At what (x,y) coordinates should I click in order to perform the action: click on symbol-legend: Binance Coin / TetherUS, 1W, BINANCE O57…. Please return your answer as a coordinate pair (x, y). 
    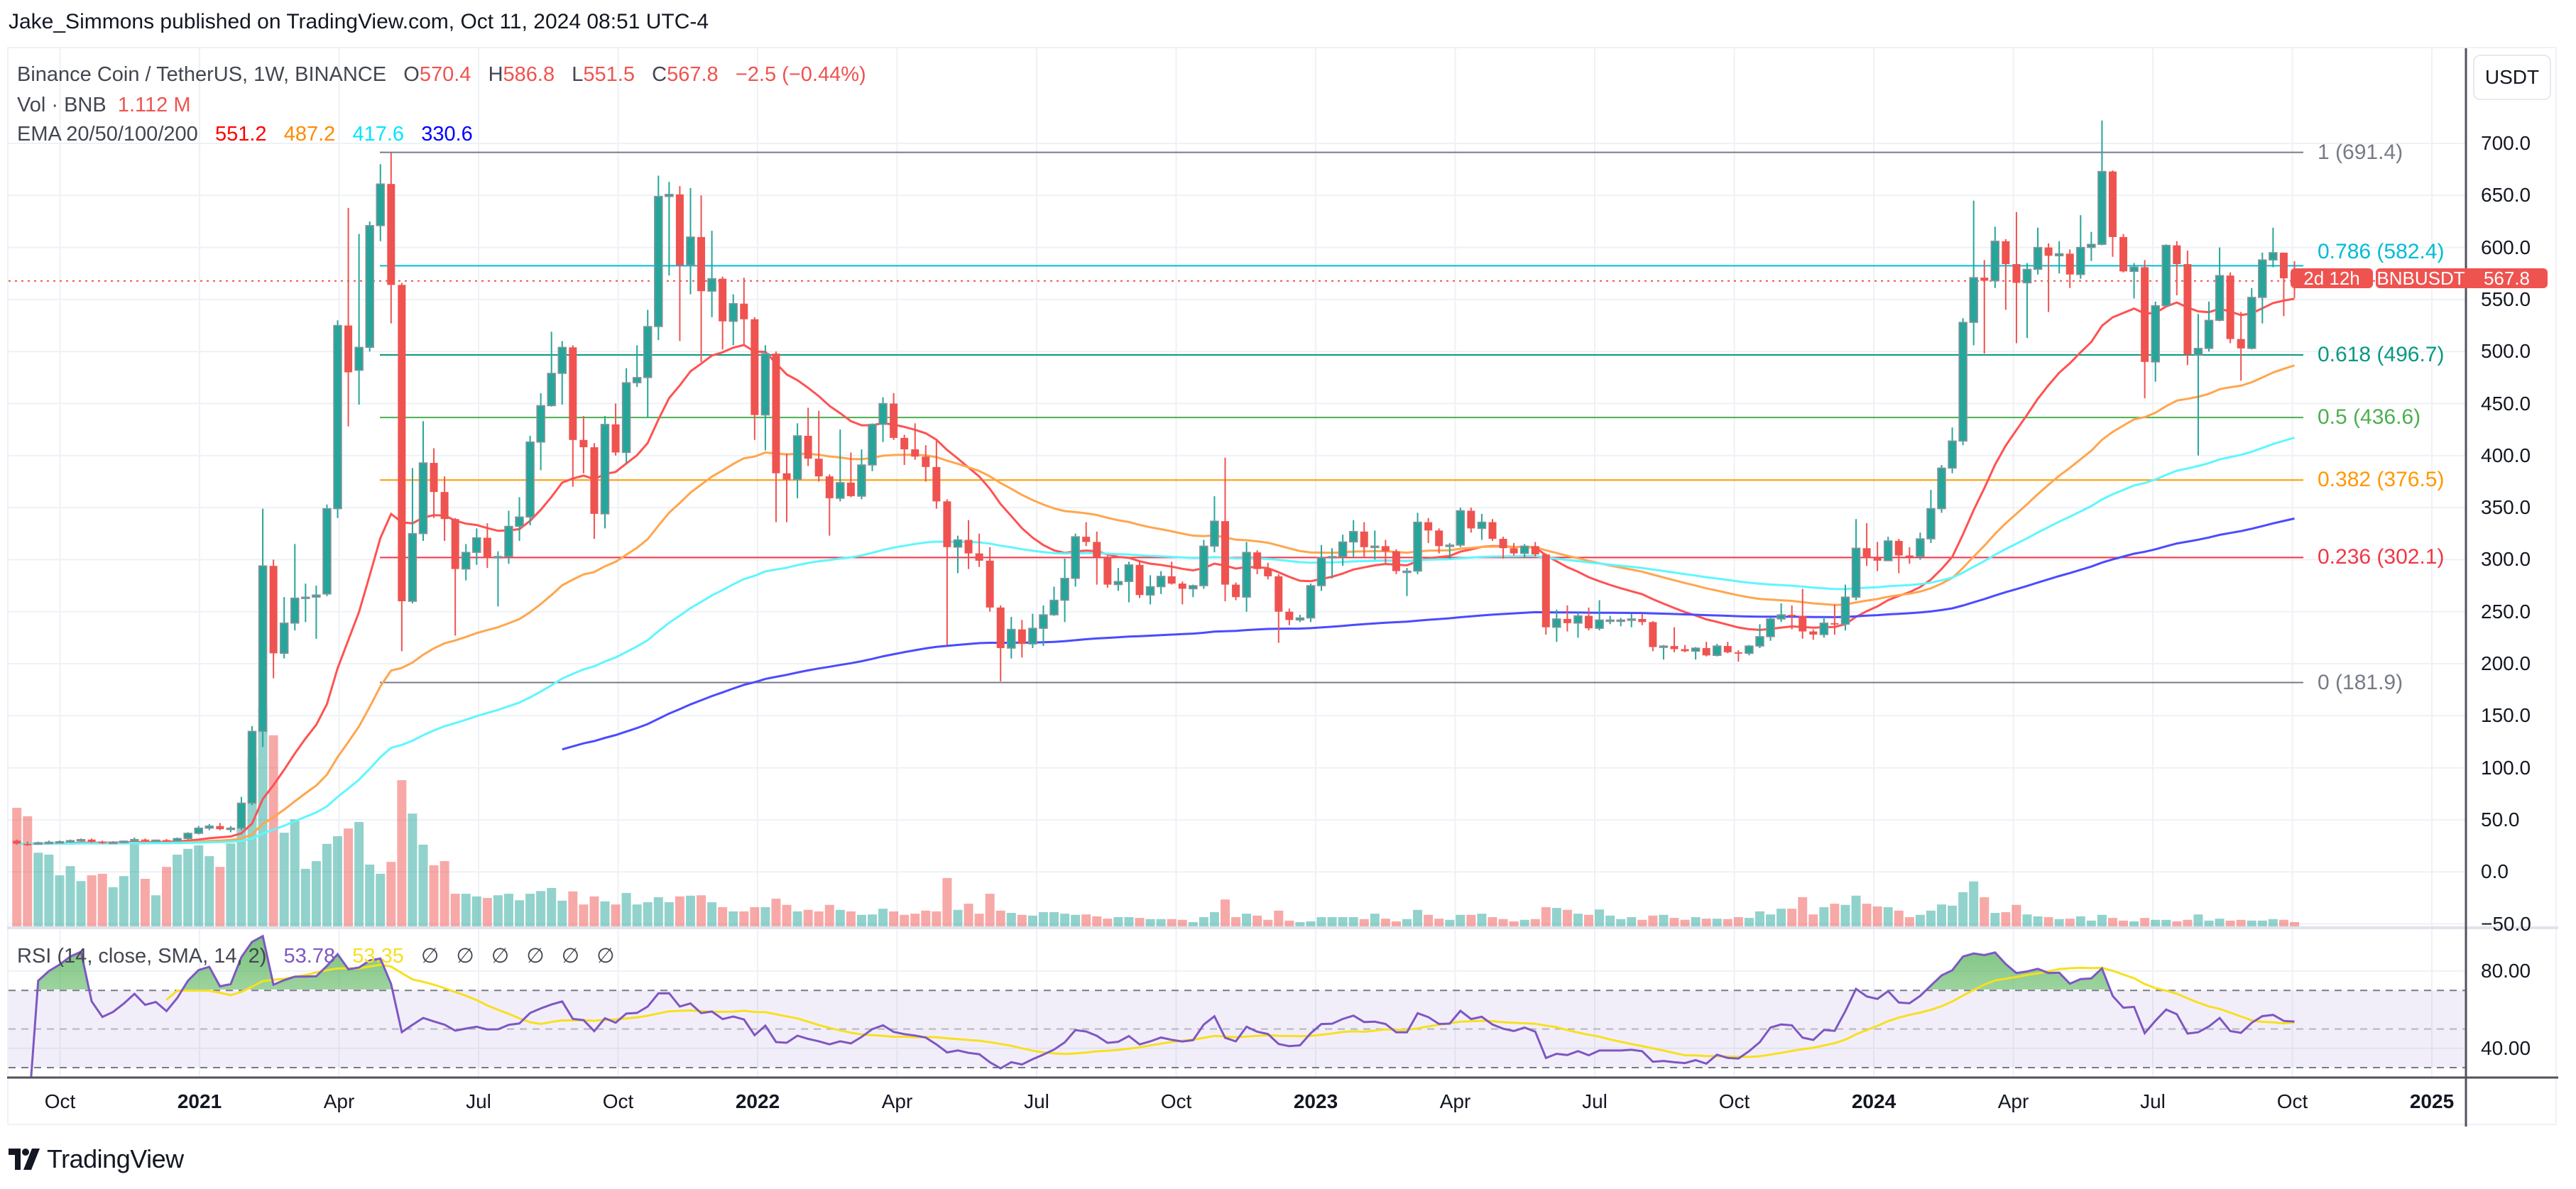
    Looking at the image, I should click on (441, 75).